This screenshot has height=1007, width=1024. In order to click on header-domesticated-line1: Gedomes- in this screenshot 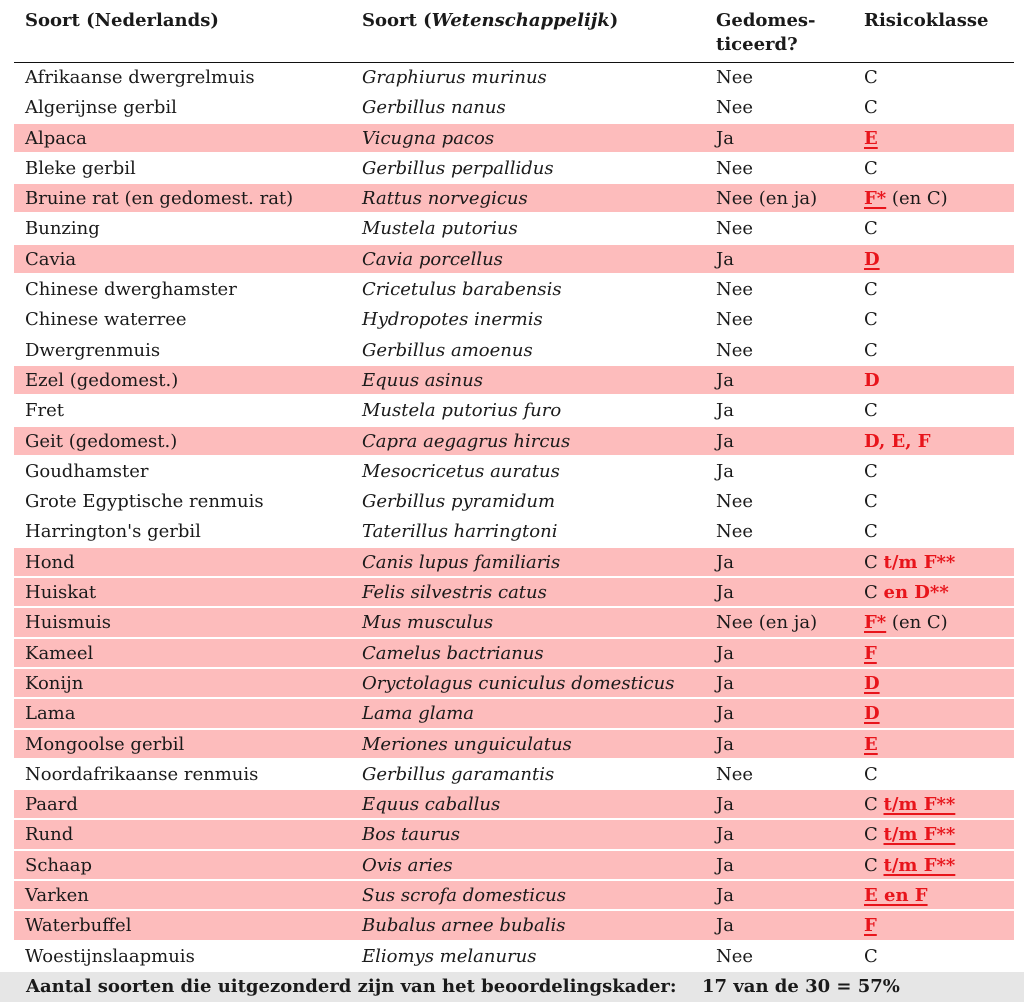, I will do `click(766, 20)`.